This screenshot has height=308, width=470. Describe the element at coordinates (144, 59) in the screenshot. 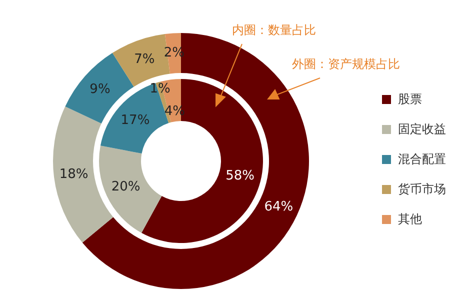

I see `data-label: 7%` at that location.